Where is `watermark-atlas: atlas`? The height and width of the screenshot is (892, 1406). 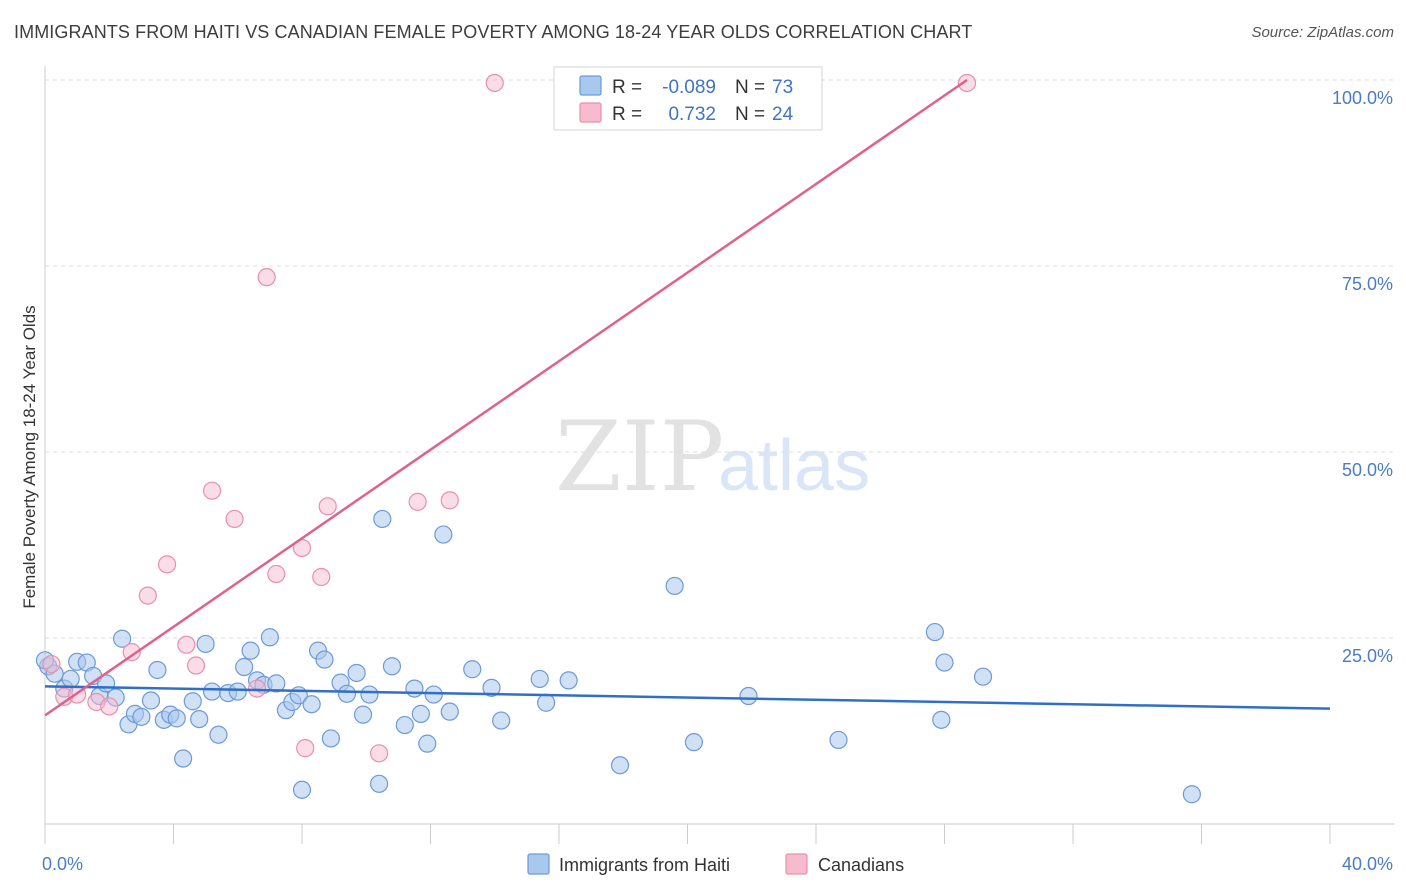 watermark-atlas: atlas is located at coordinates (794, 466).